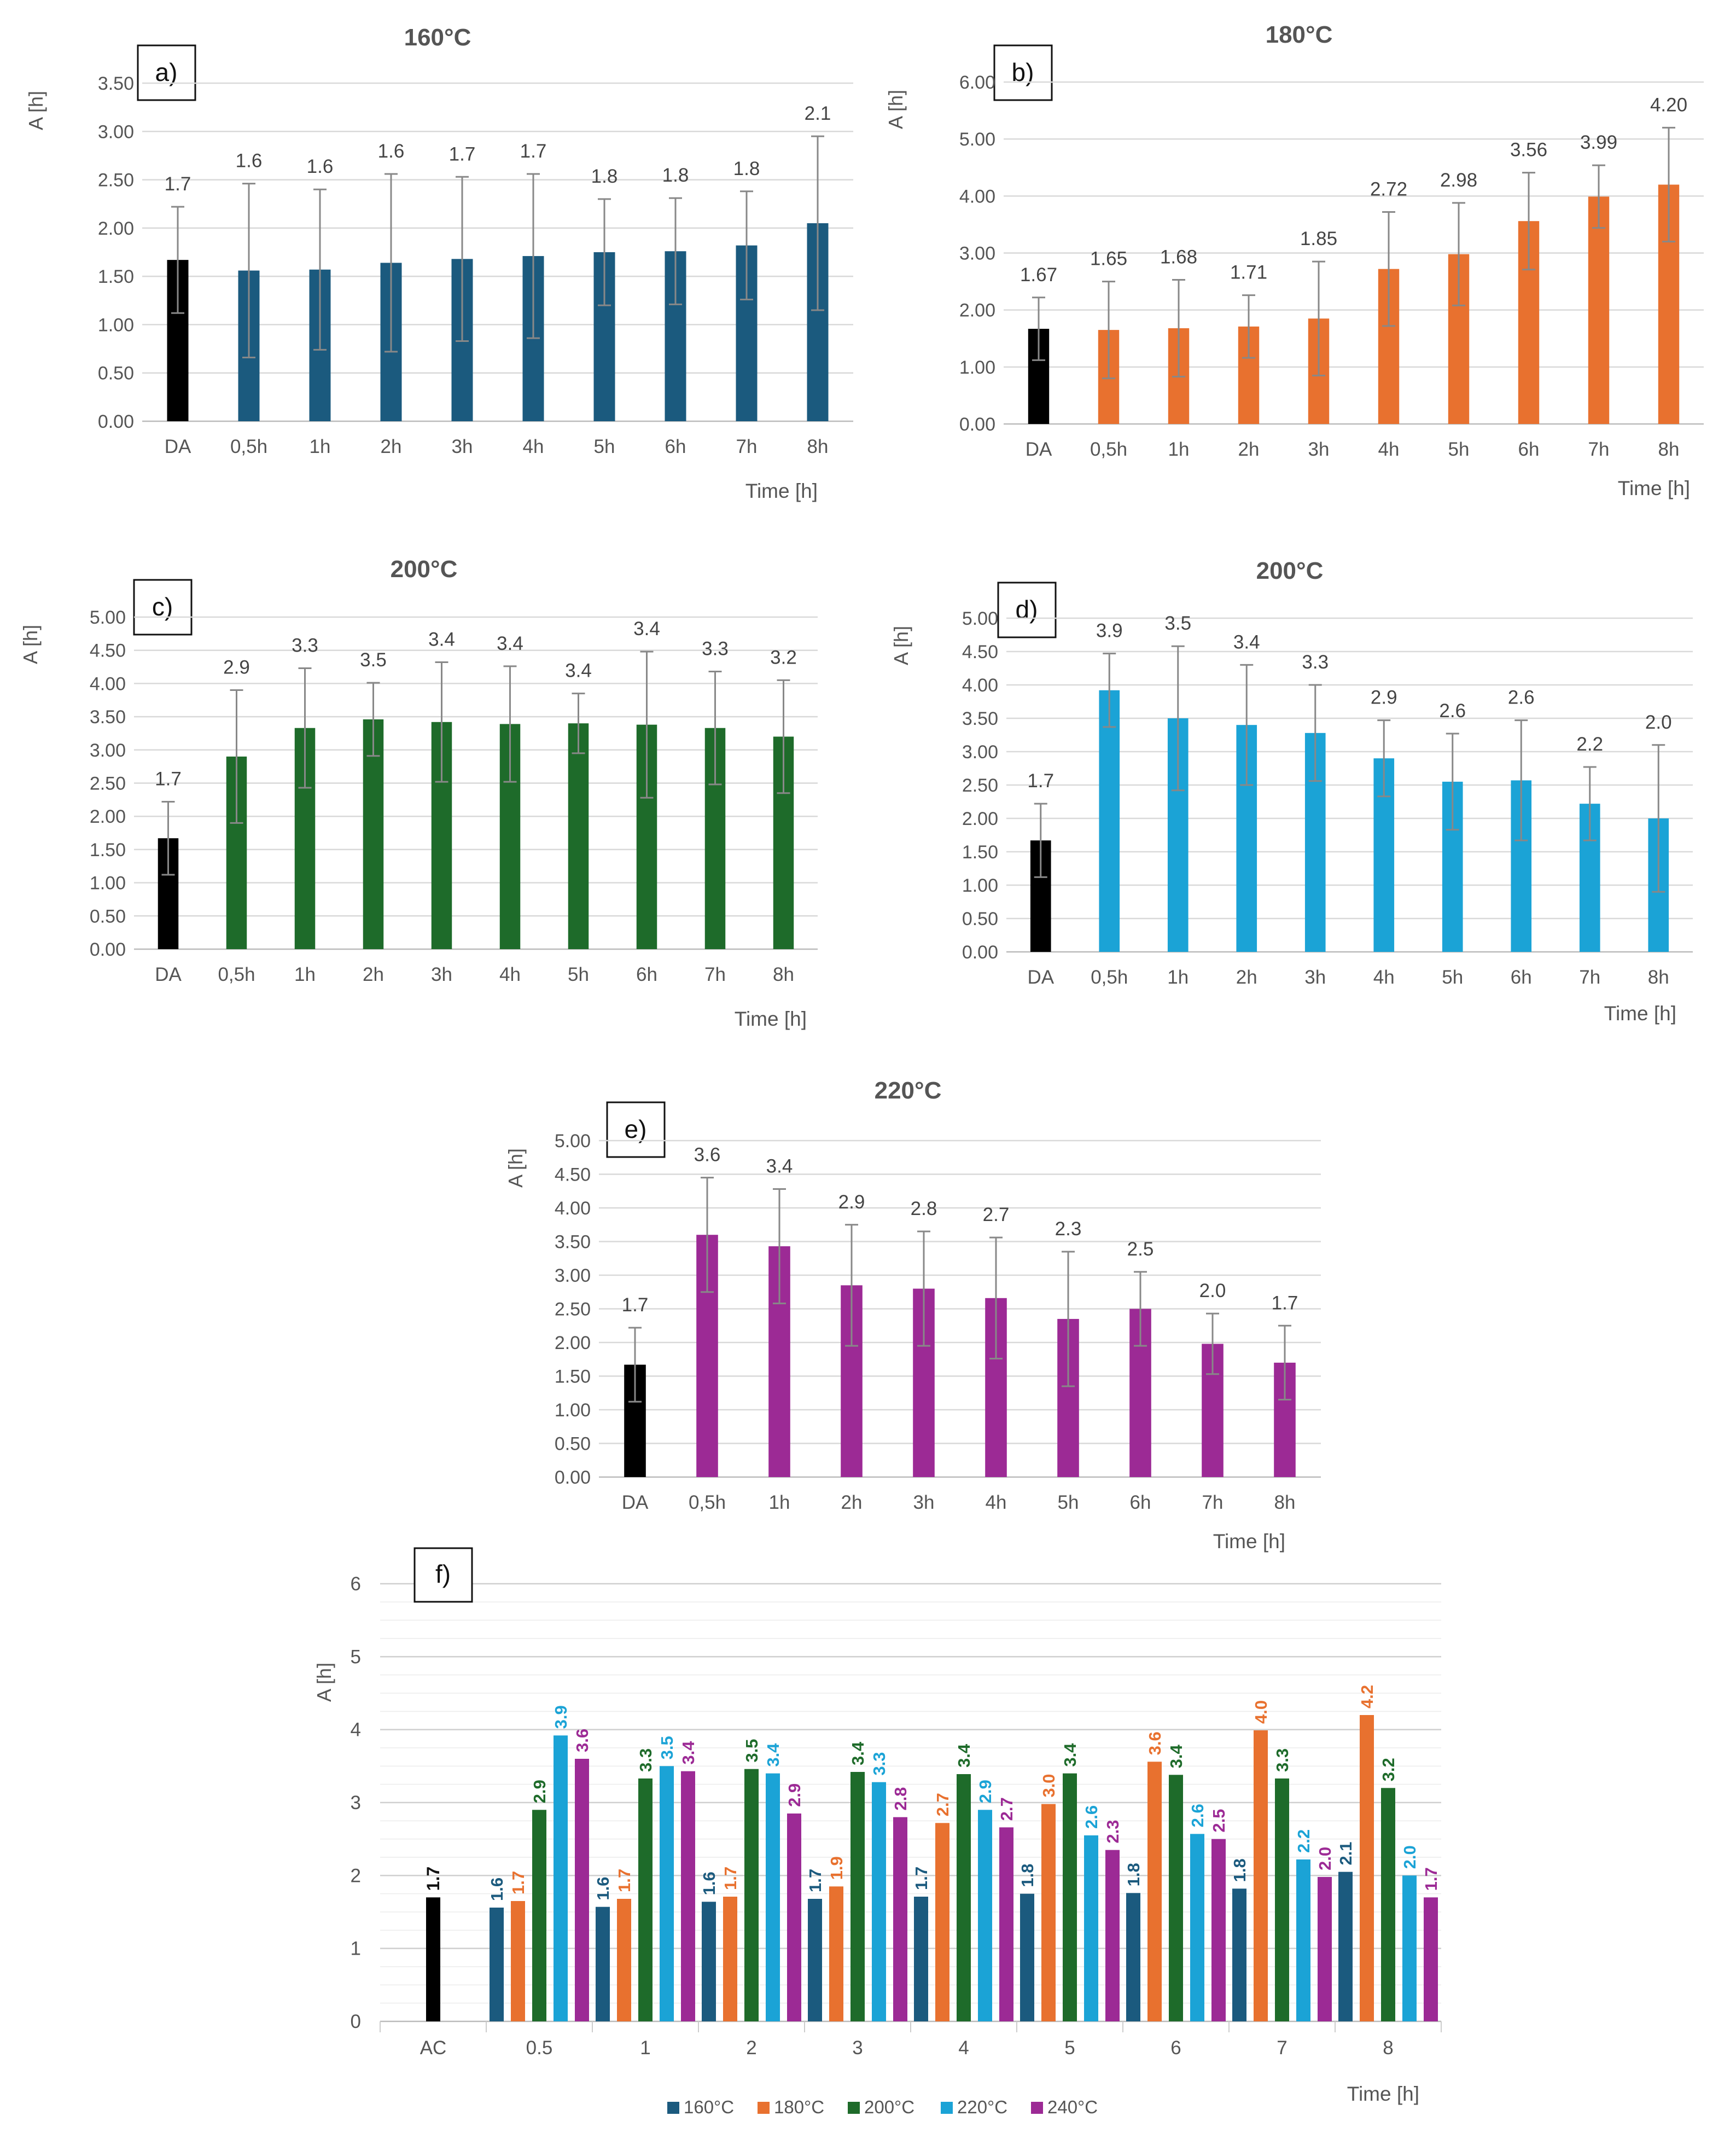  Describe the element at coordinates (1458, 180) in the screenshot. I see `data-label: 2.98` at that location.